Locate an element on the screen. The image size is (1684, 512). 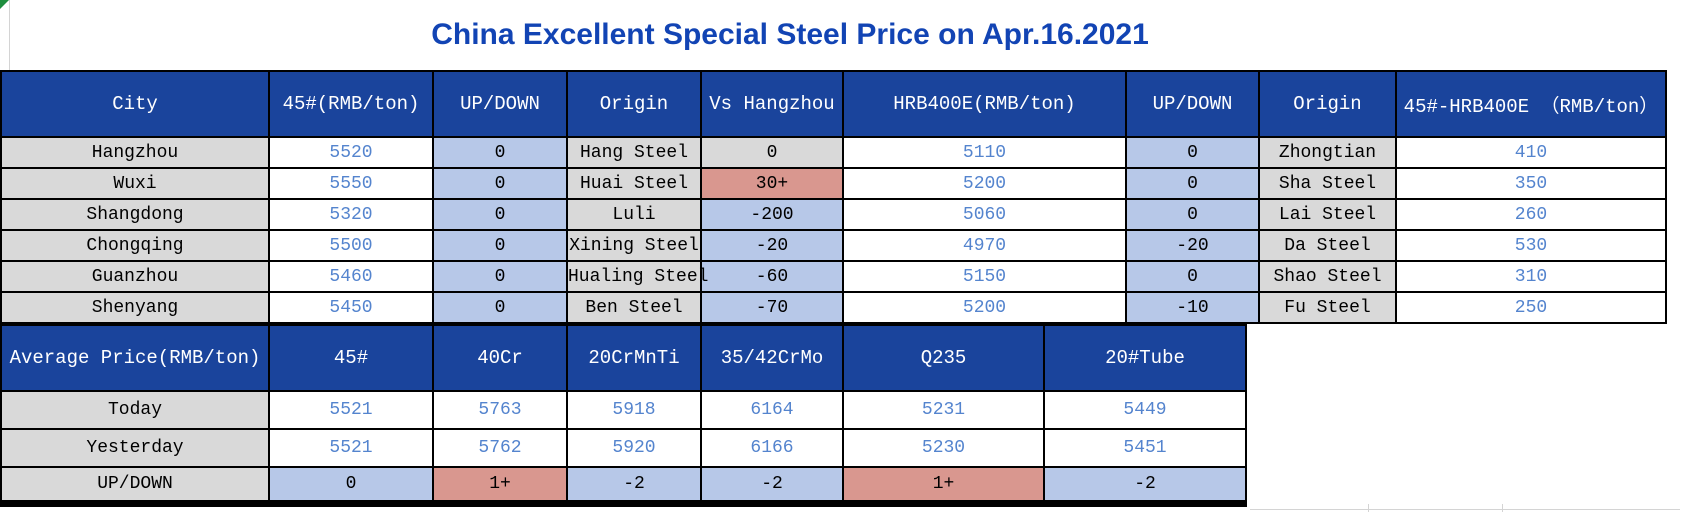
table-row-yesterday: Yesterday 5521 5762 5920 6166 5230 5451 is located at coordinates (623, 448).